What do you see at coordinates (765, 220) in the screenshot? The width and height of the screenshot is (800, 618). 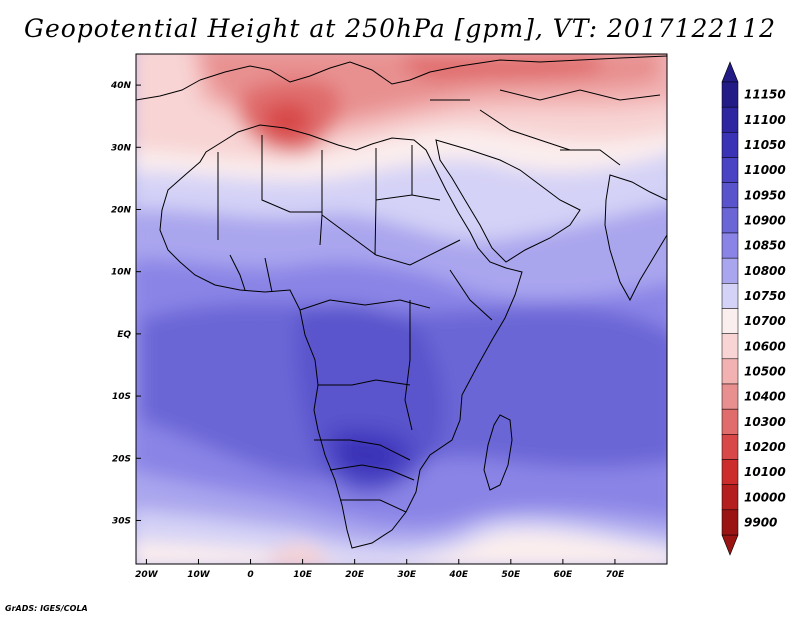 I see `colorbar-label: 10900` at bounding box center [765, 220].